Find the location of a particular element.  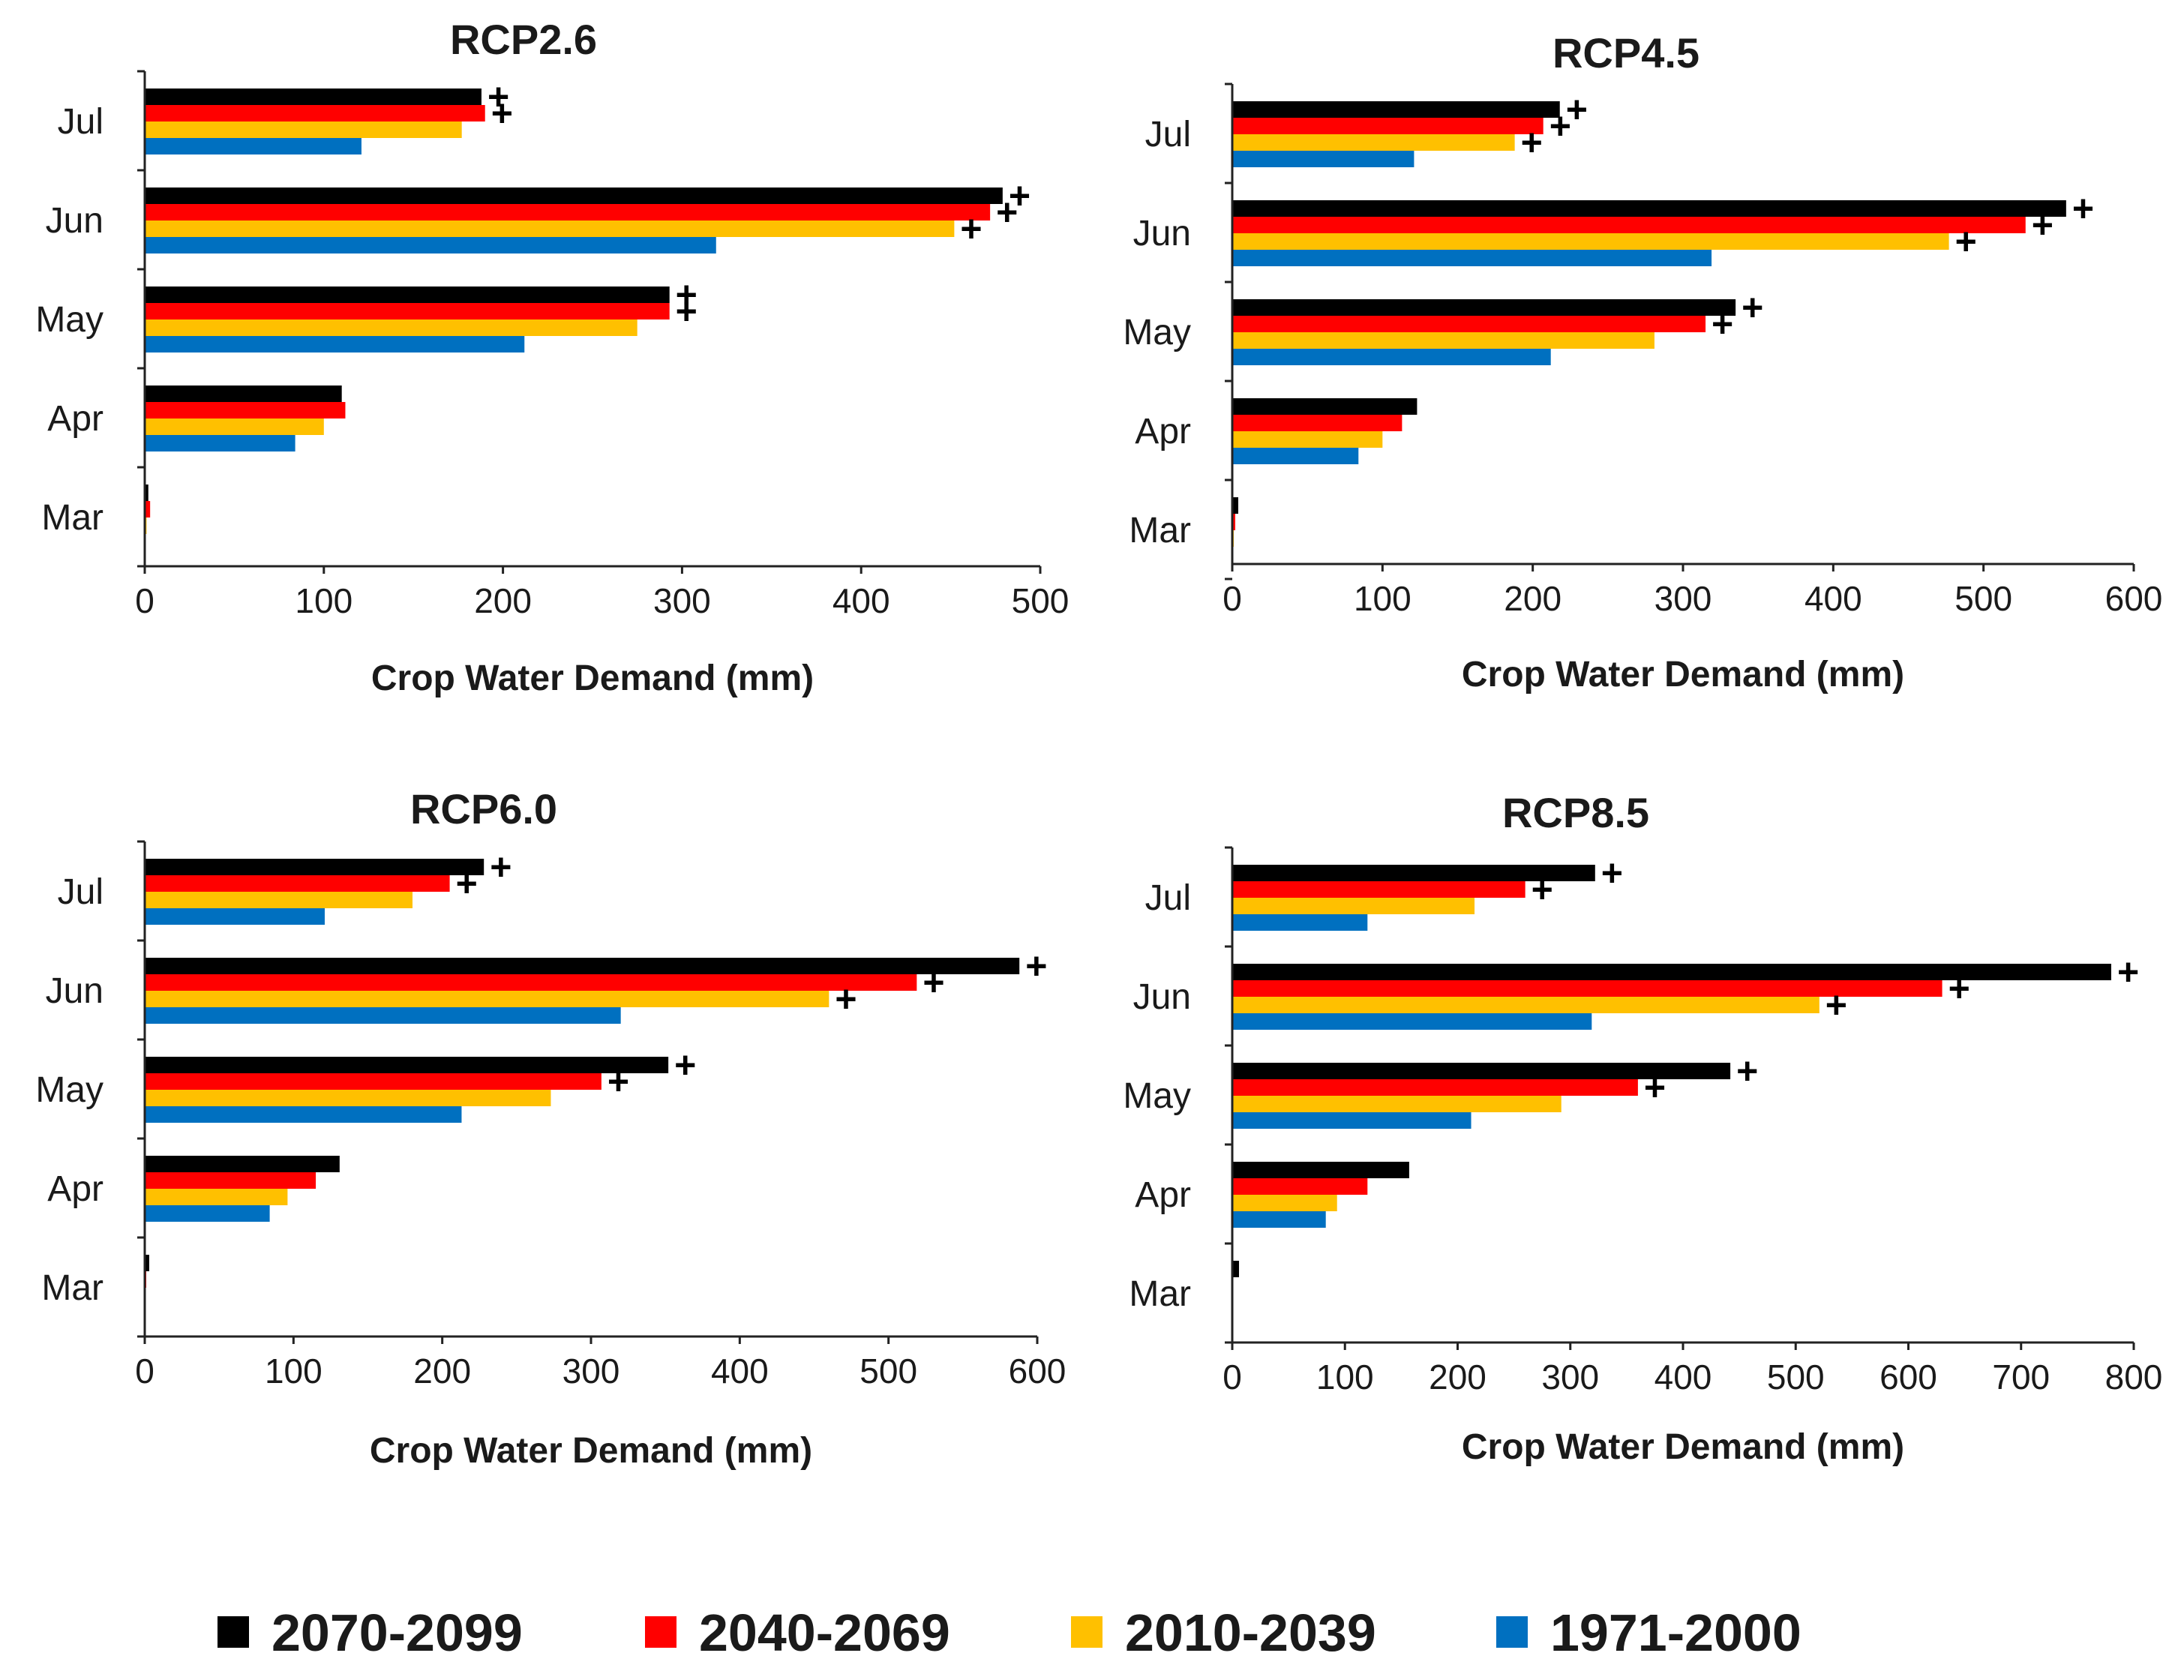

legend-label-2040-2069: 2040-2069 is located at coordinates (824, 1633).